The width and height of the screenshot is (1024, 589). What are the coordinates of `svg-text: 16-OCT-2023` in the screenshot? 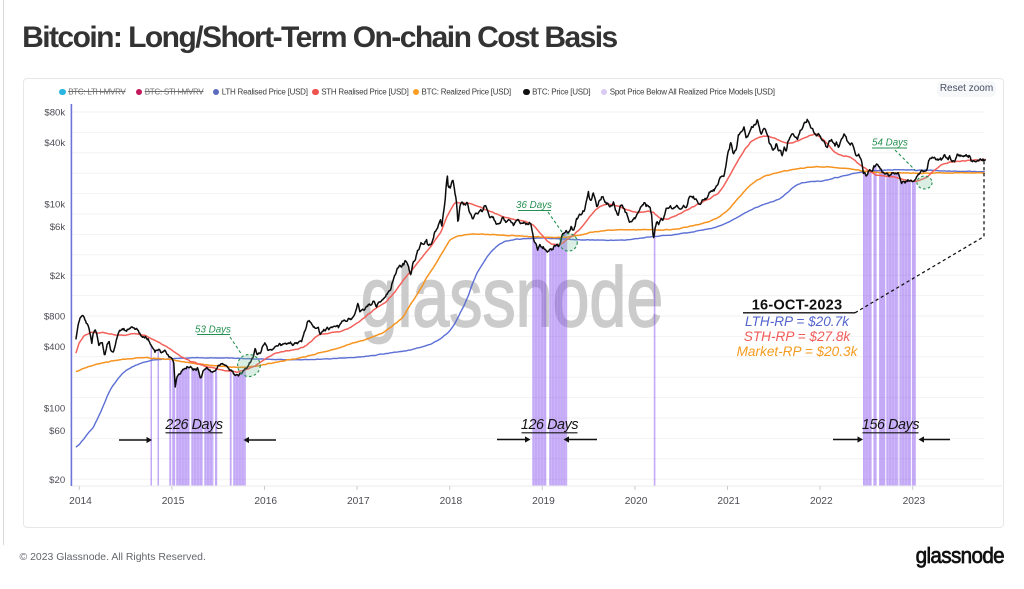 It's located at (797, 306).